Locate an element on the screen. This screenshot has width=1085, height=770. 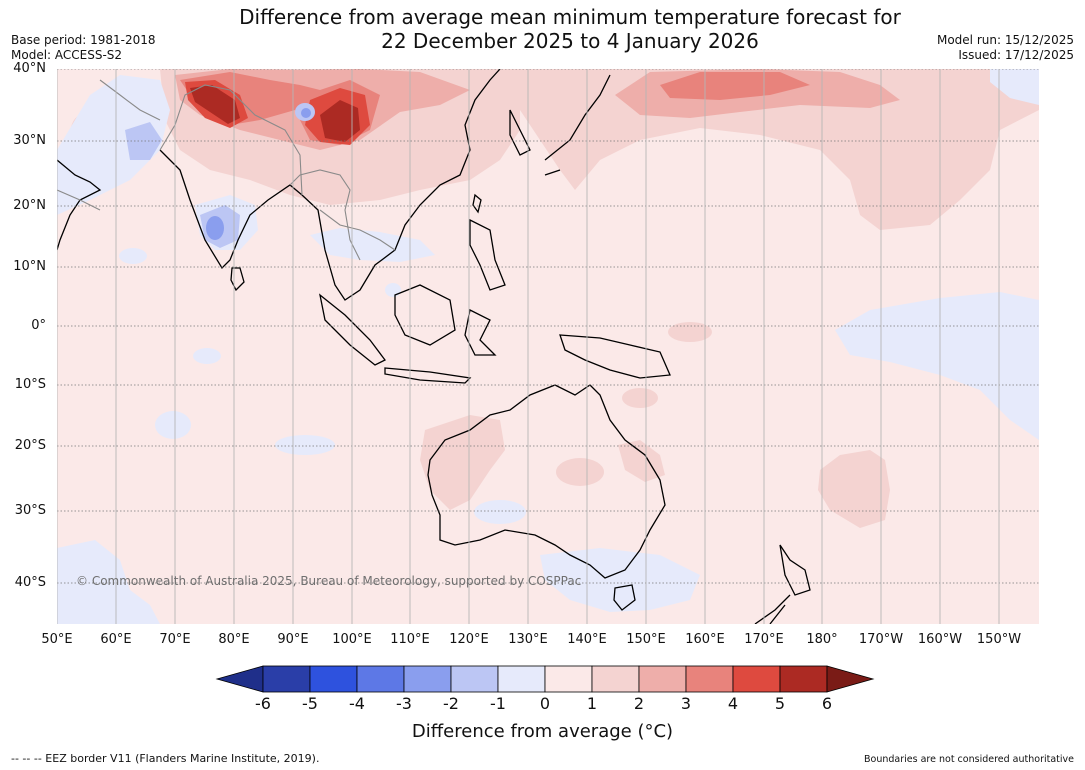
colorbar-label: Difference from average (°C) is located at coordinates (542, 731).